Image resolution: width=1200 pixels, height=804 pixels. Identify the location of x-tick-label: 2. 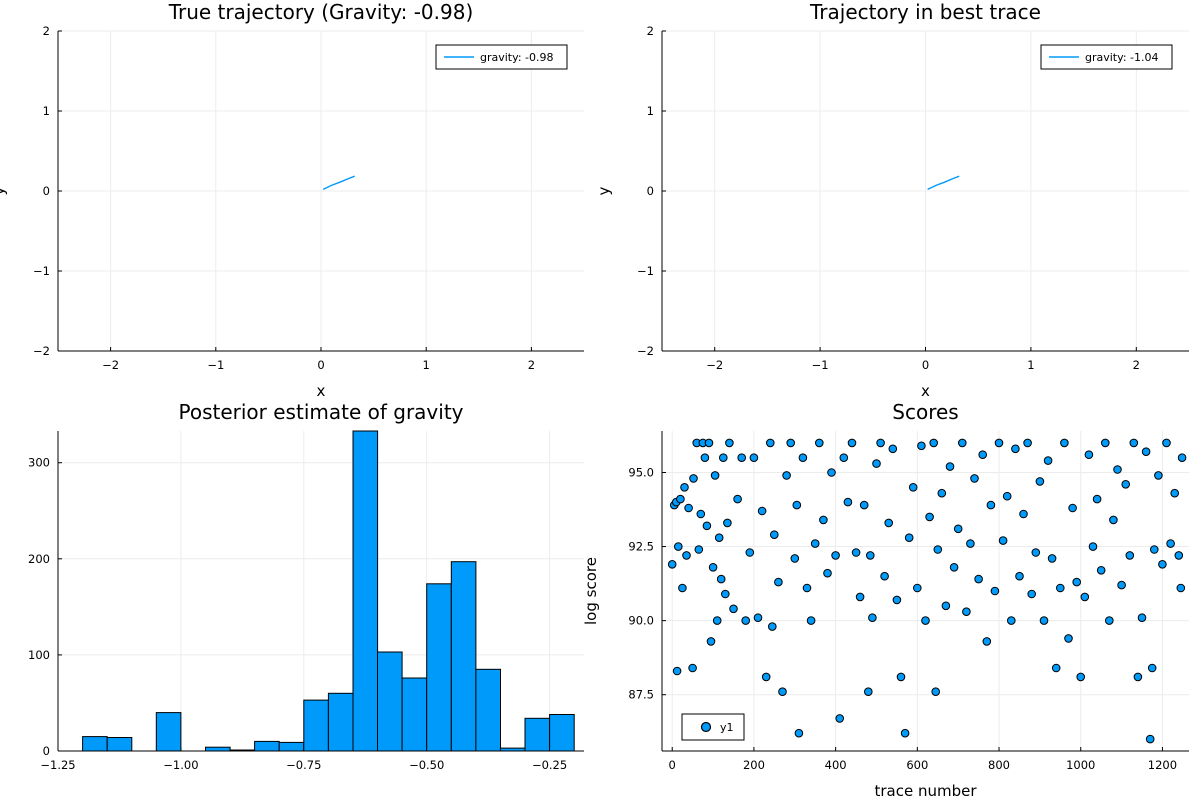
(531, 365).